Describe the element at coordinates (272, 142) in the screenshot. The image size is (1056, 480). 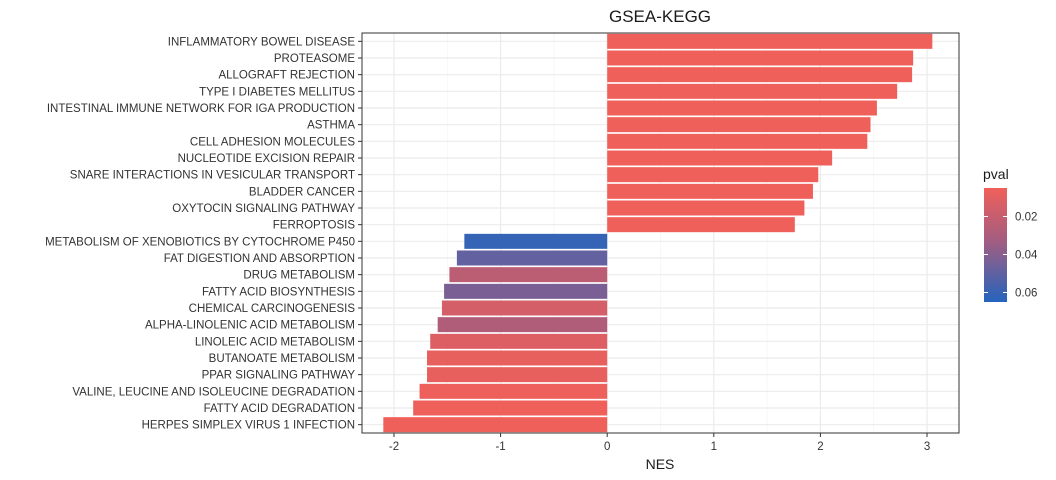
I see `category-label: CELL ADHESION MOLECULES` at that location.